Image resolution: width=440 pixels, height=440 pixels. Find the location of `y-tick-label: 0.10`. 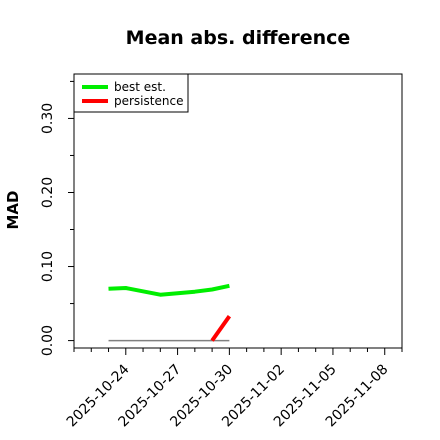

y-tick-label: 0.10 is located at coordinates (48, 266).